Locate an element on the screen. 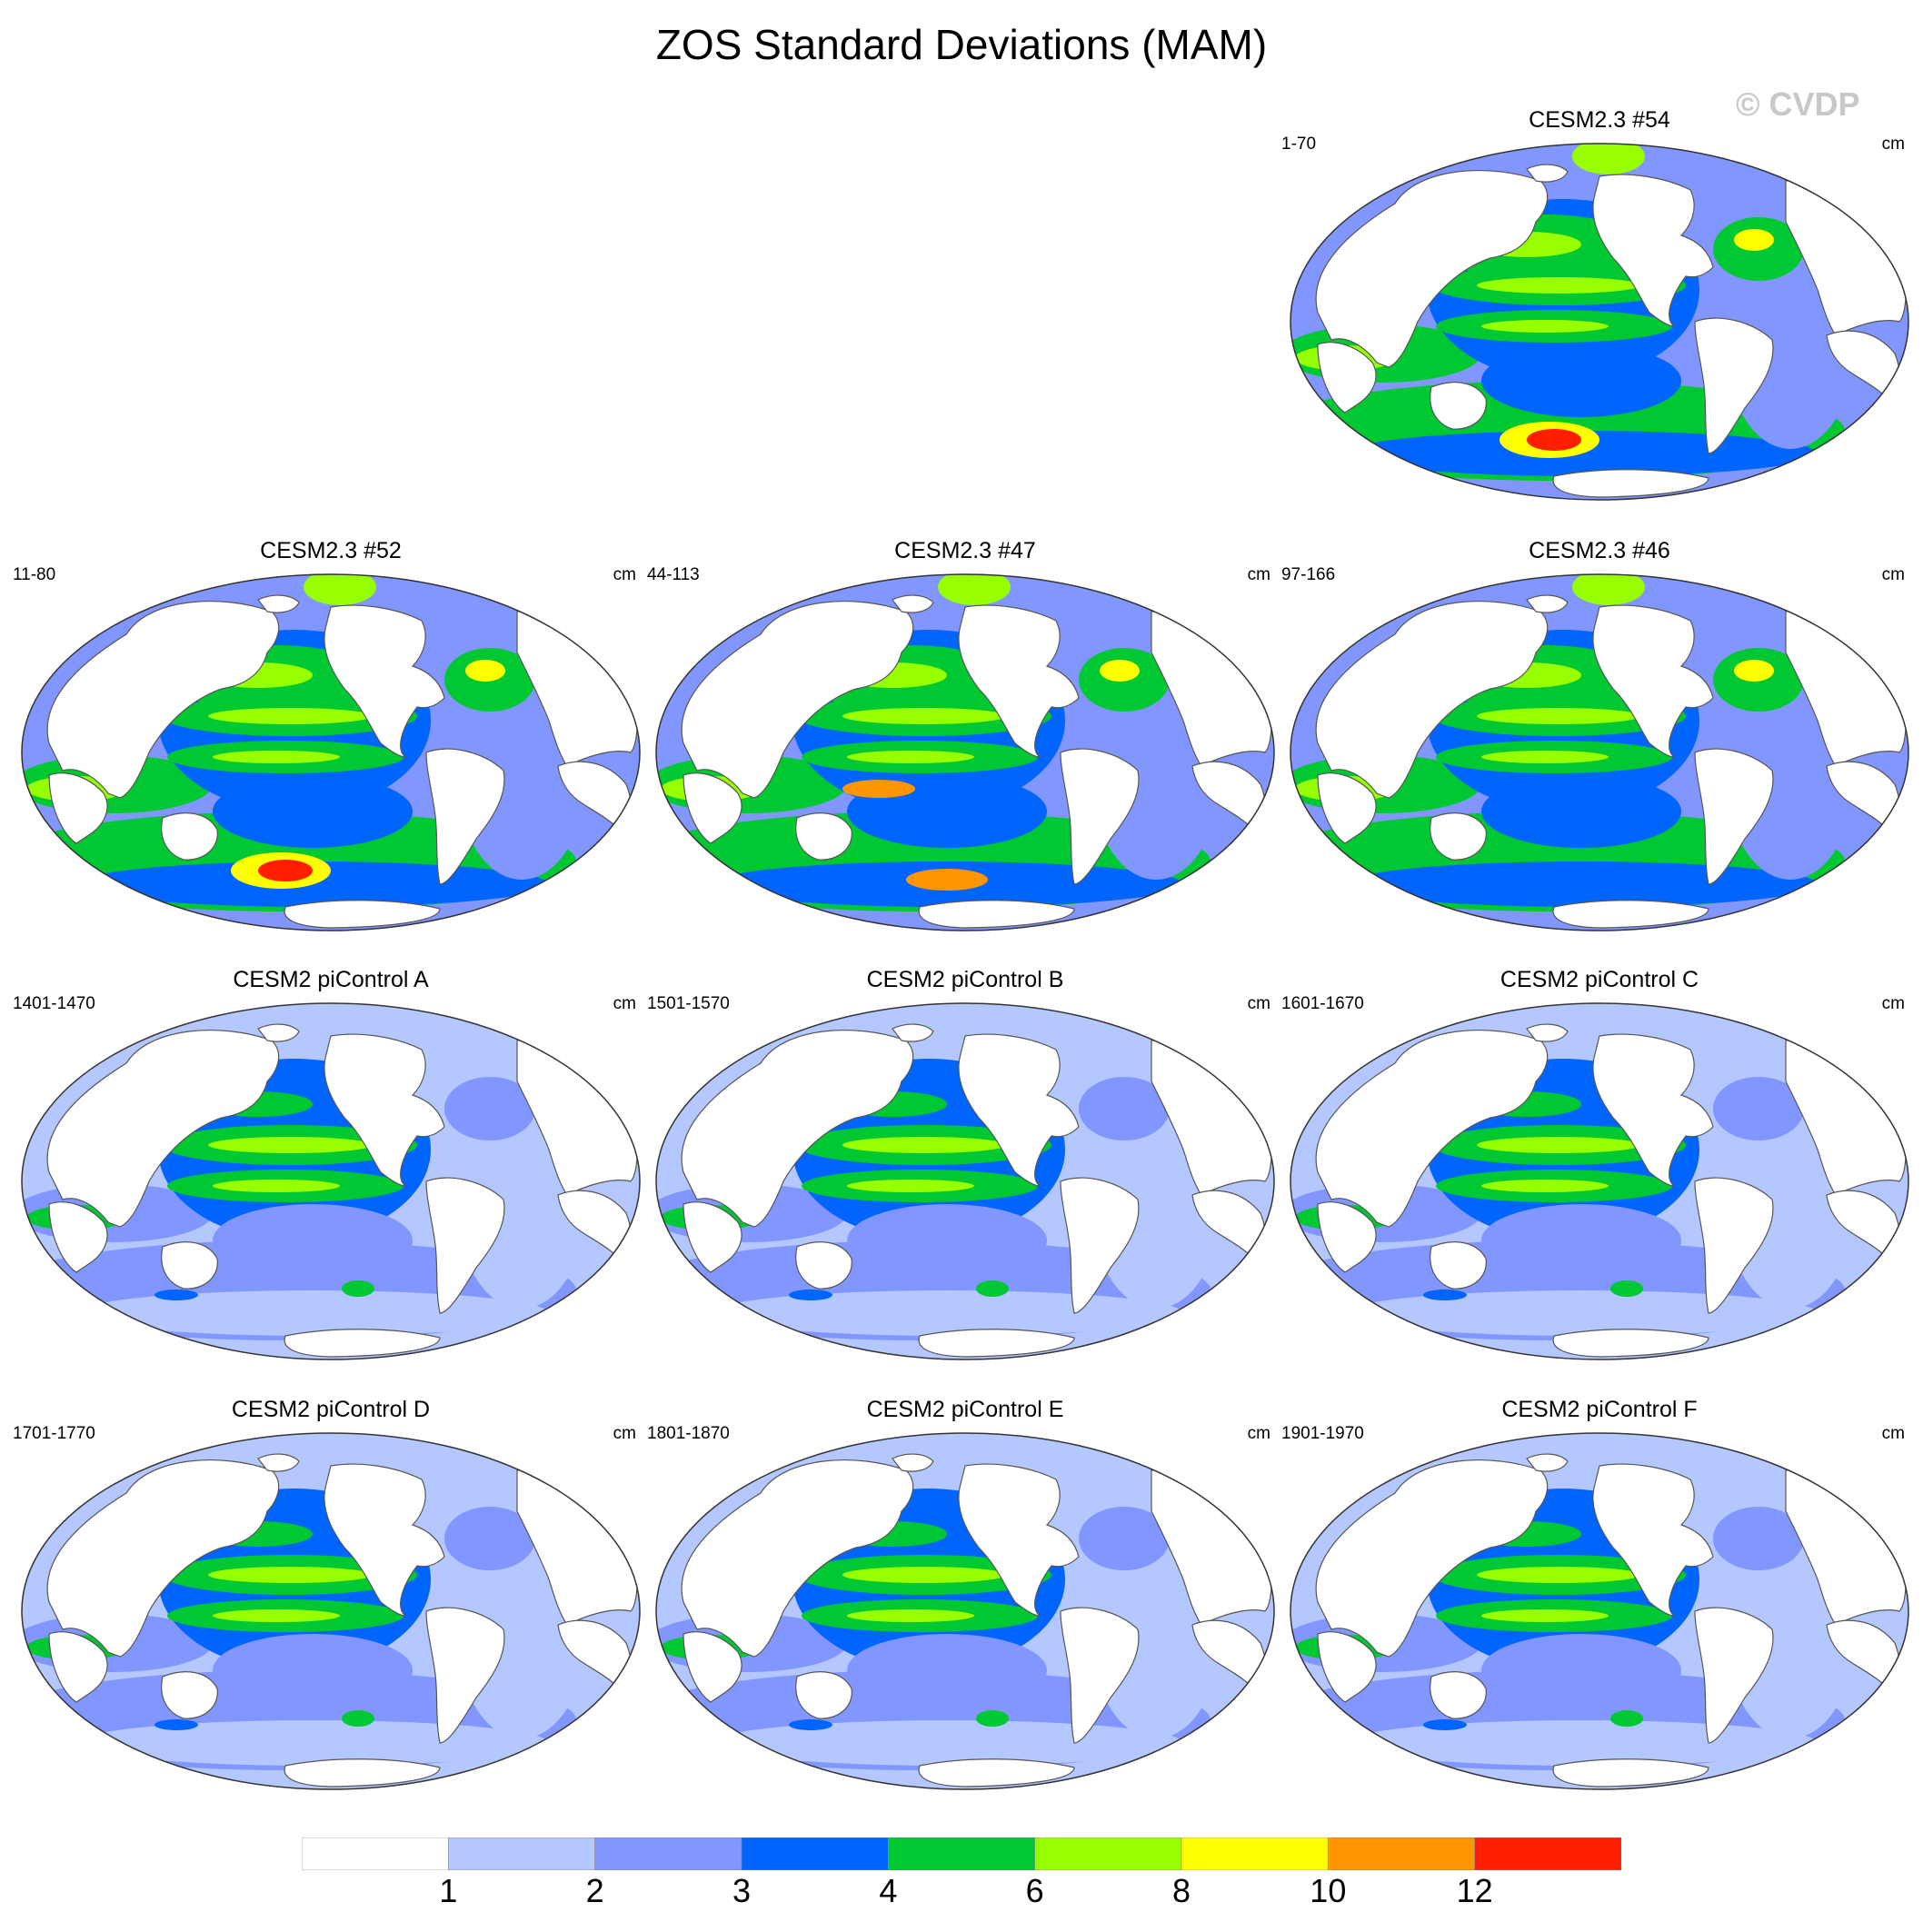  panel-title: CESM2.3 #52 is located at coordinates (331, 550).